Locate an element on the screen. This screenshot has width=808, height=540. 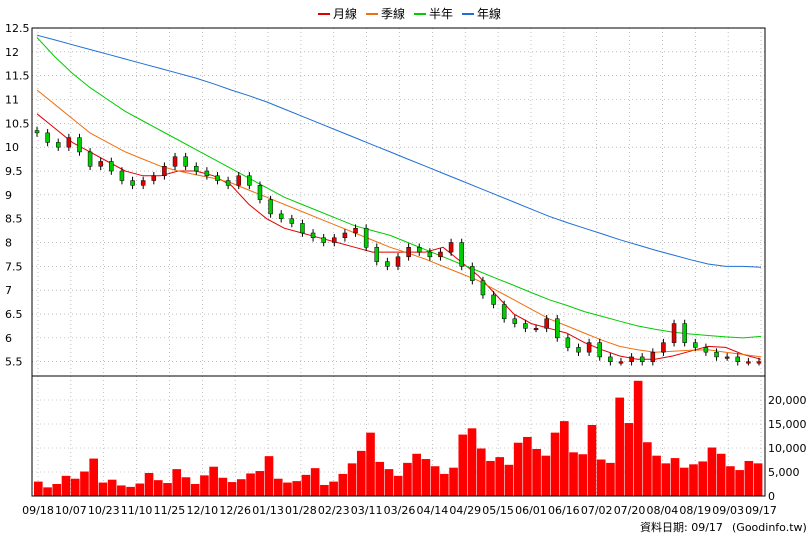
volume-tick-label: 20,000 is located at coordinates (787, 400).